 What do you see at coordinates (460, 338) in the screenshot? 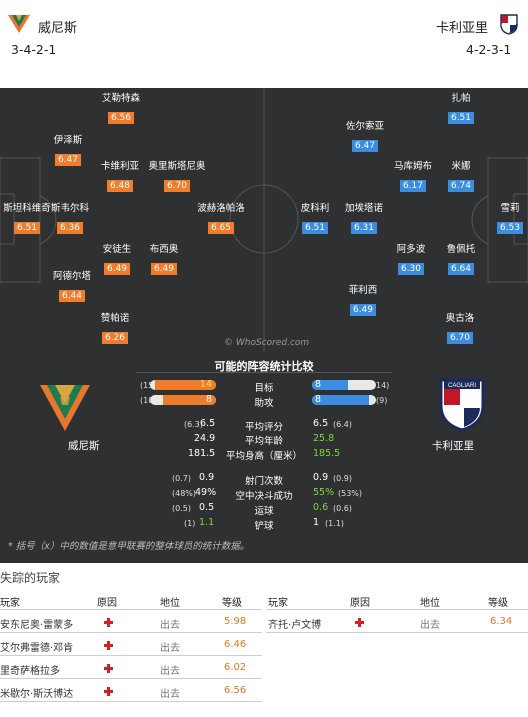
I see `player-rating: 6.70` at bounding box center [460, 338].